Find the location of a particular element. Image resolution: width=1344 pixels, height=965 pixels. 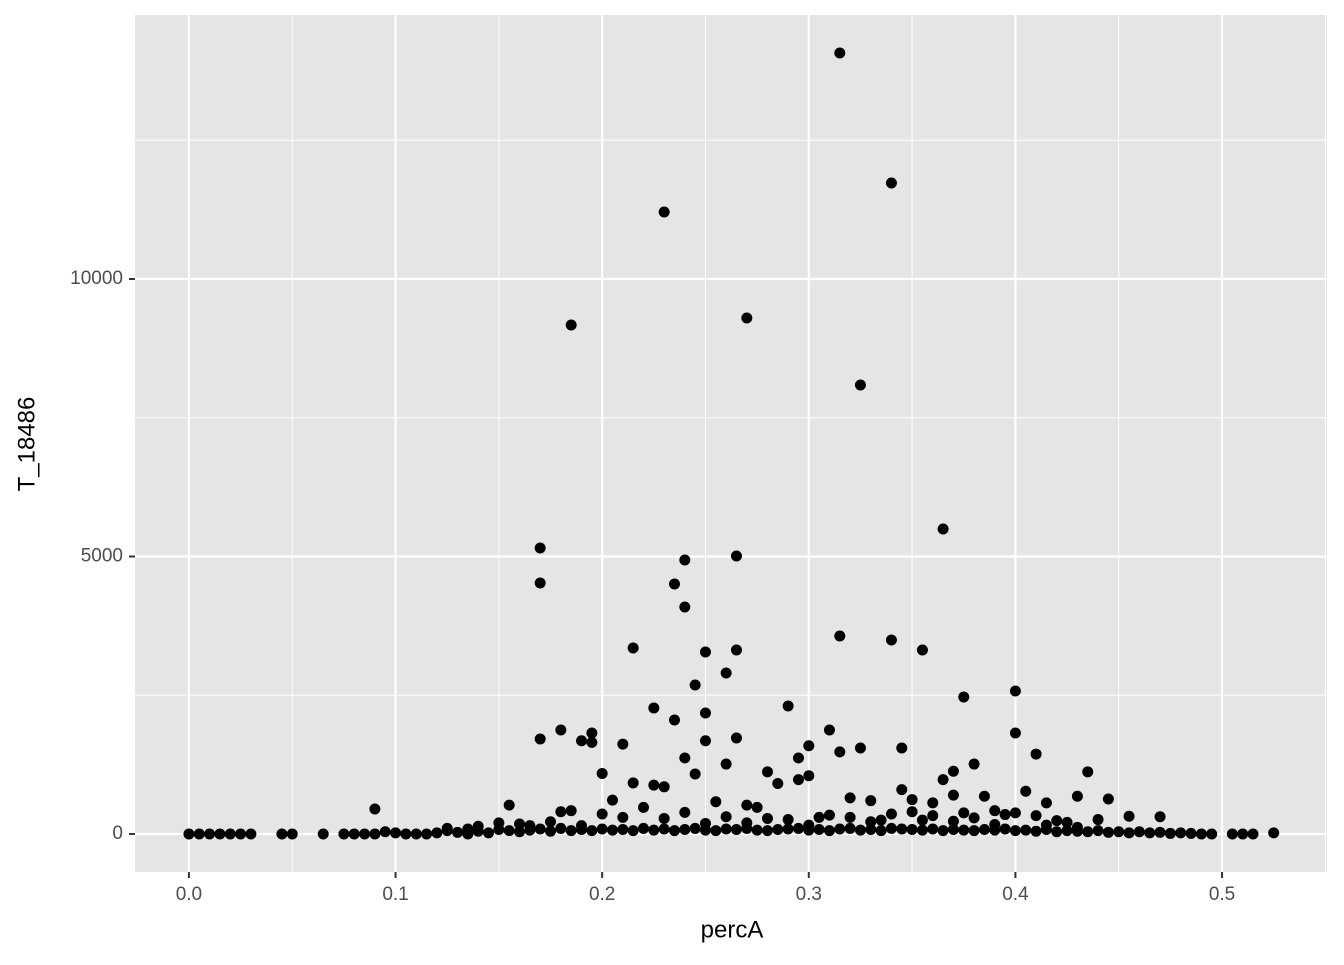

y-axis-title: T_18486 is located at coordinates (26, 444).